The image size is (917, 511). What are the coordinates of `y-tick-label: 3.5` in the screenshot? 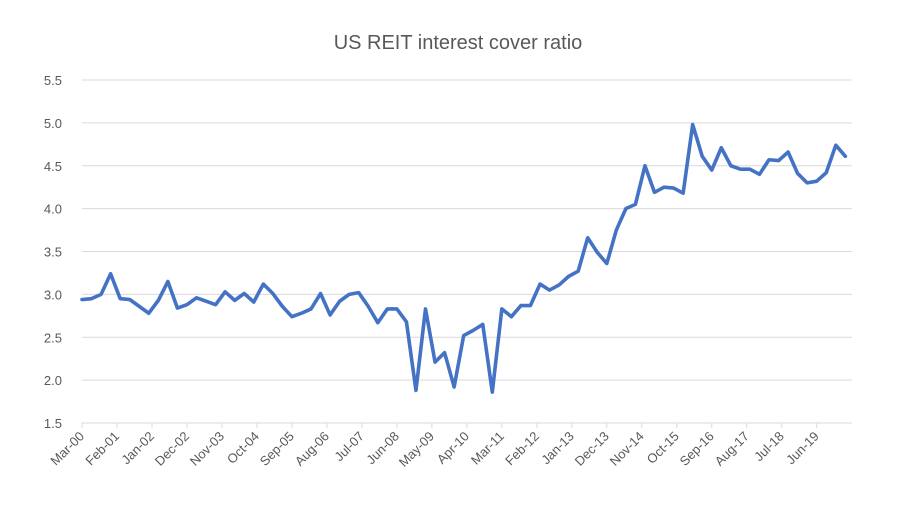 It's located at (53, 252).